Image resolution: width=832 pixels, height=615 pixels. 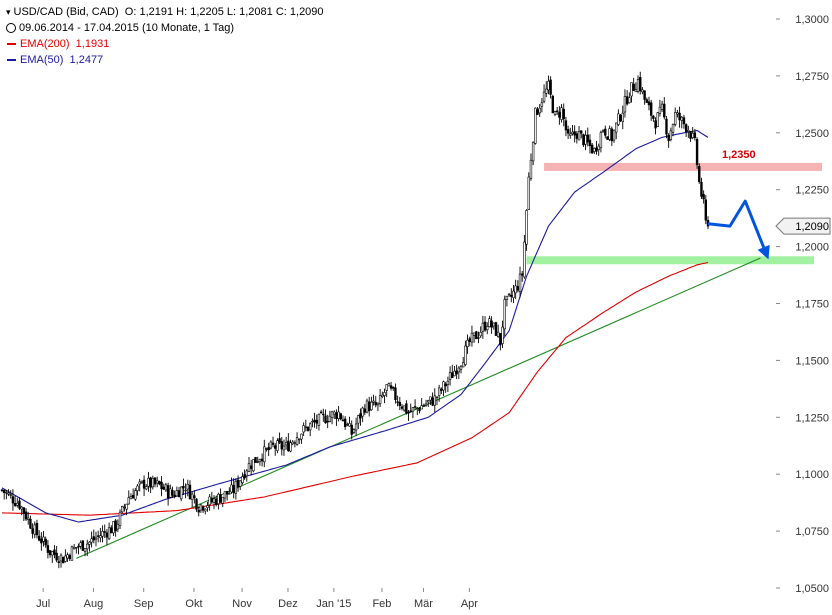 What do you see at coordinates (812, 418) in the screenshot?
I see `y-tick-label: 1,1250` at bounding box center [812, 418].